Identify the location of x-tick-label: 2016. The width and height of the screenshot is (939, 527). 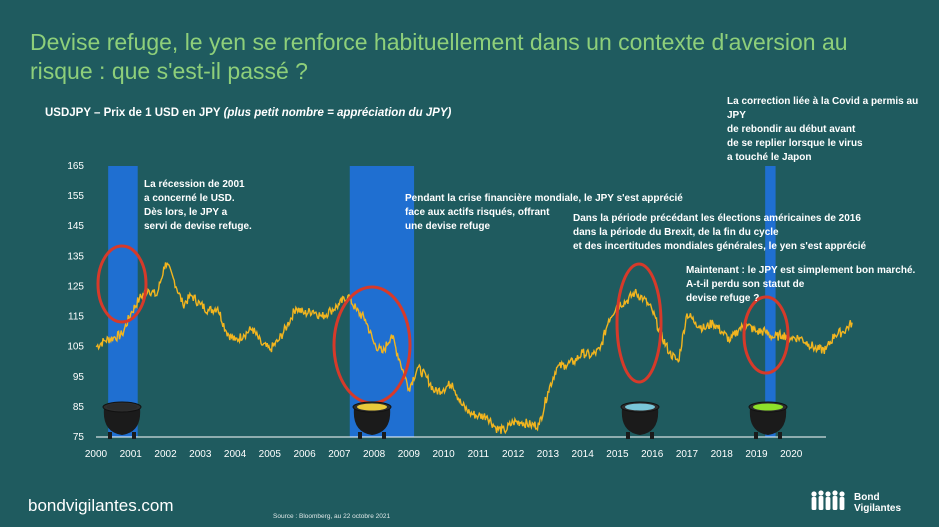
(652, 454).